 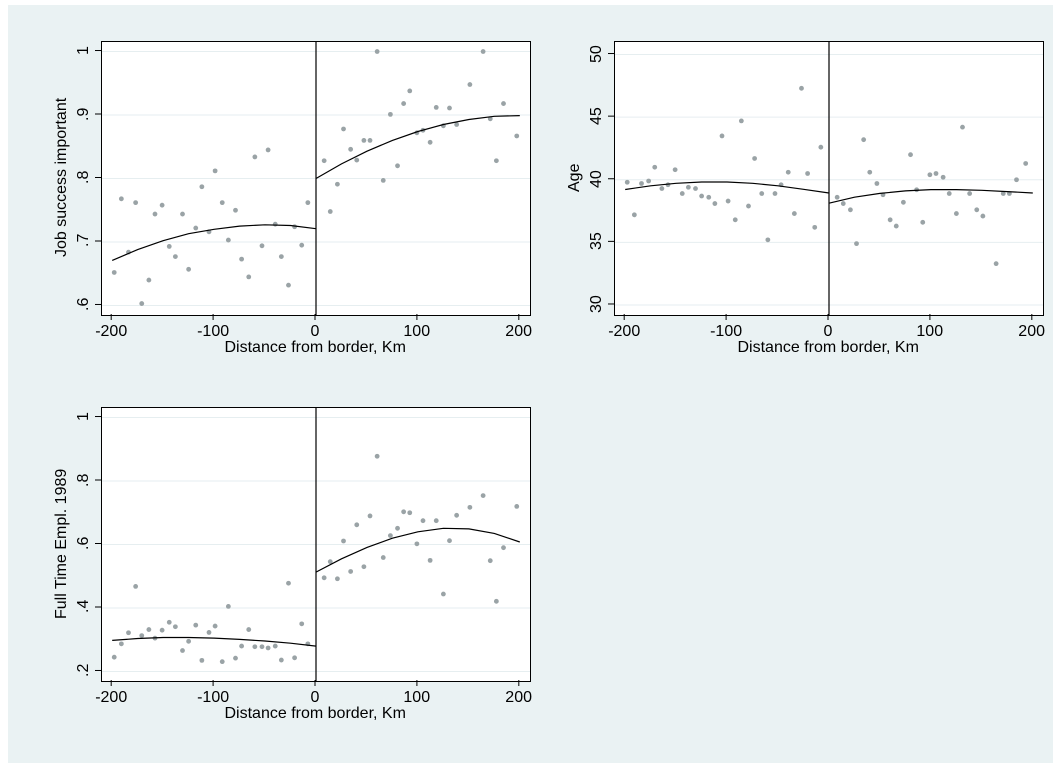 I want to click on y-tick-label: .8, so click(x=83, y=480).